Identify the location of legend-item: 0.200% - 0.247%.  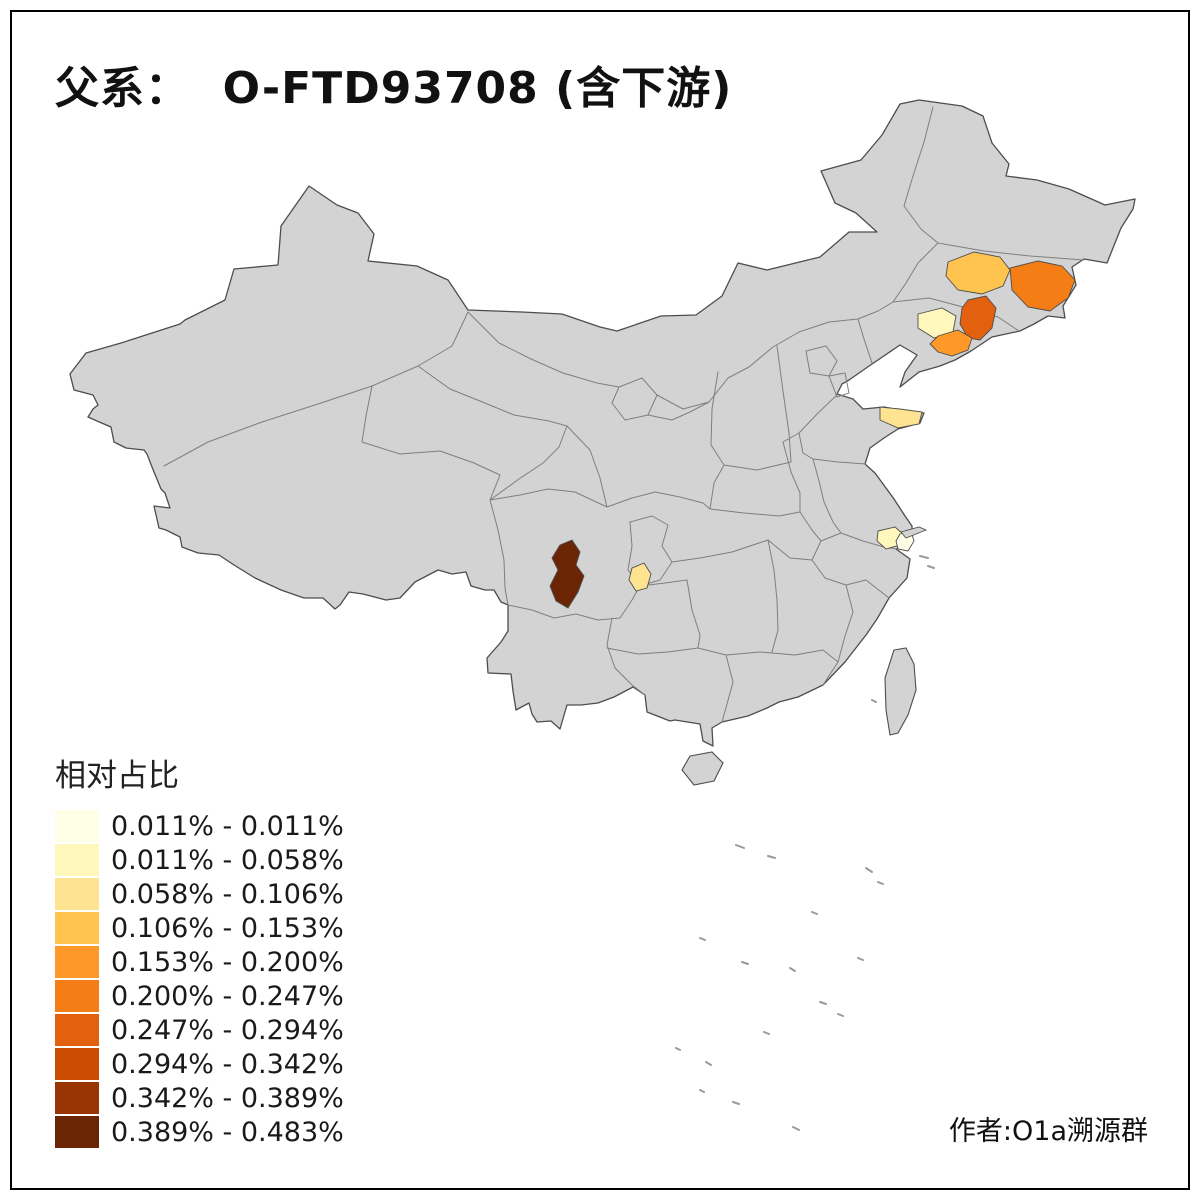
(220, 996).